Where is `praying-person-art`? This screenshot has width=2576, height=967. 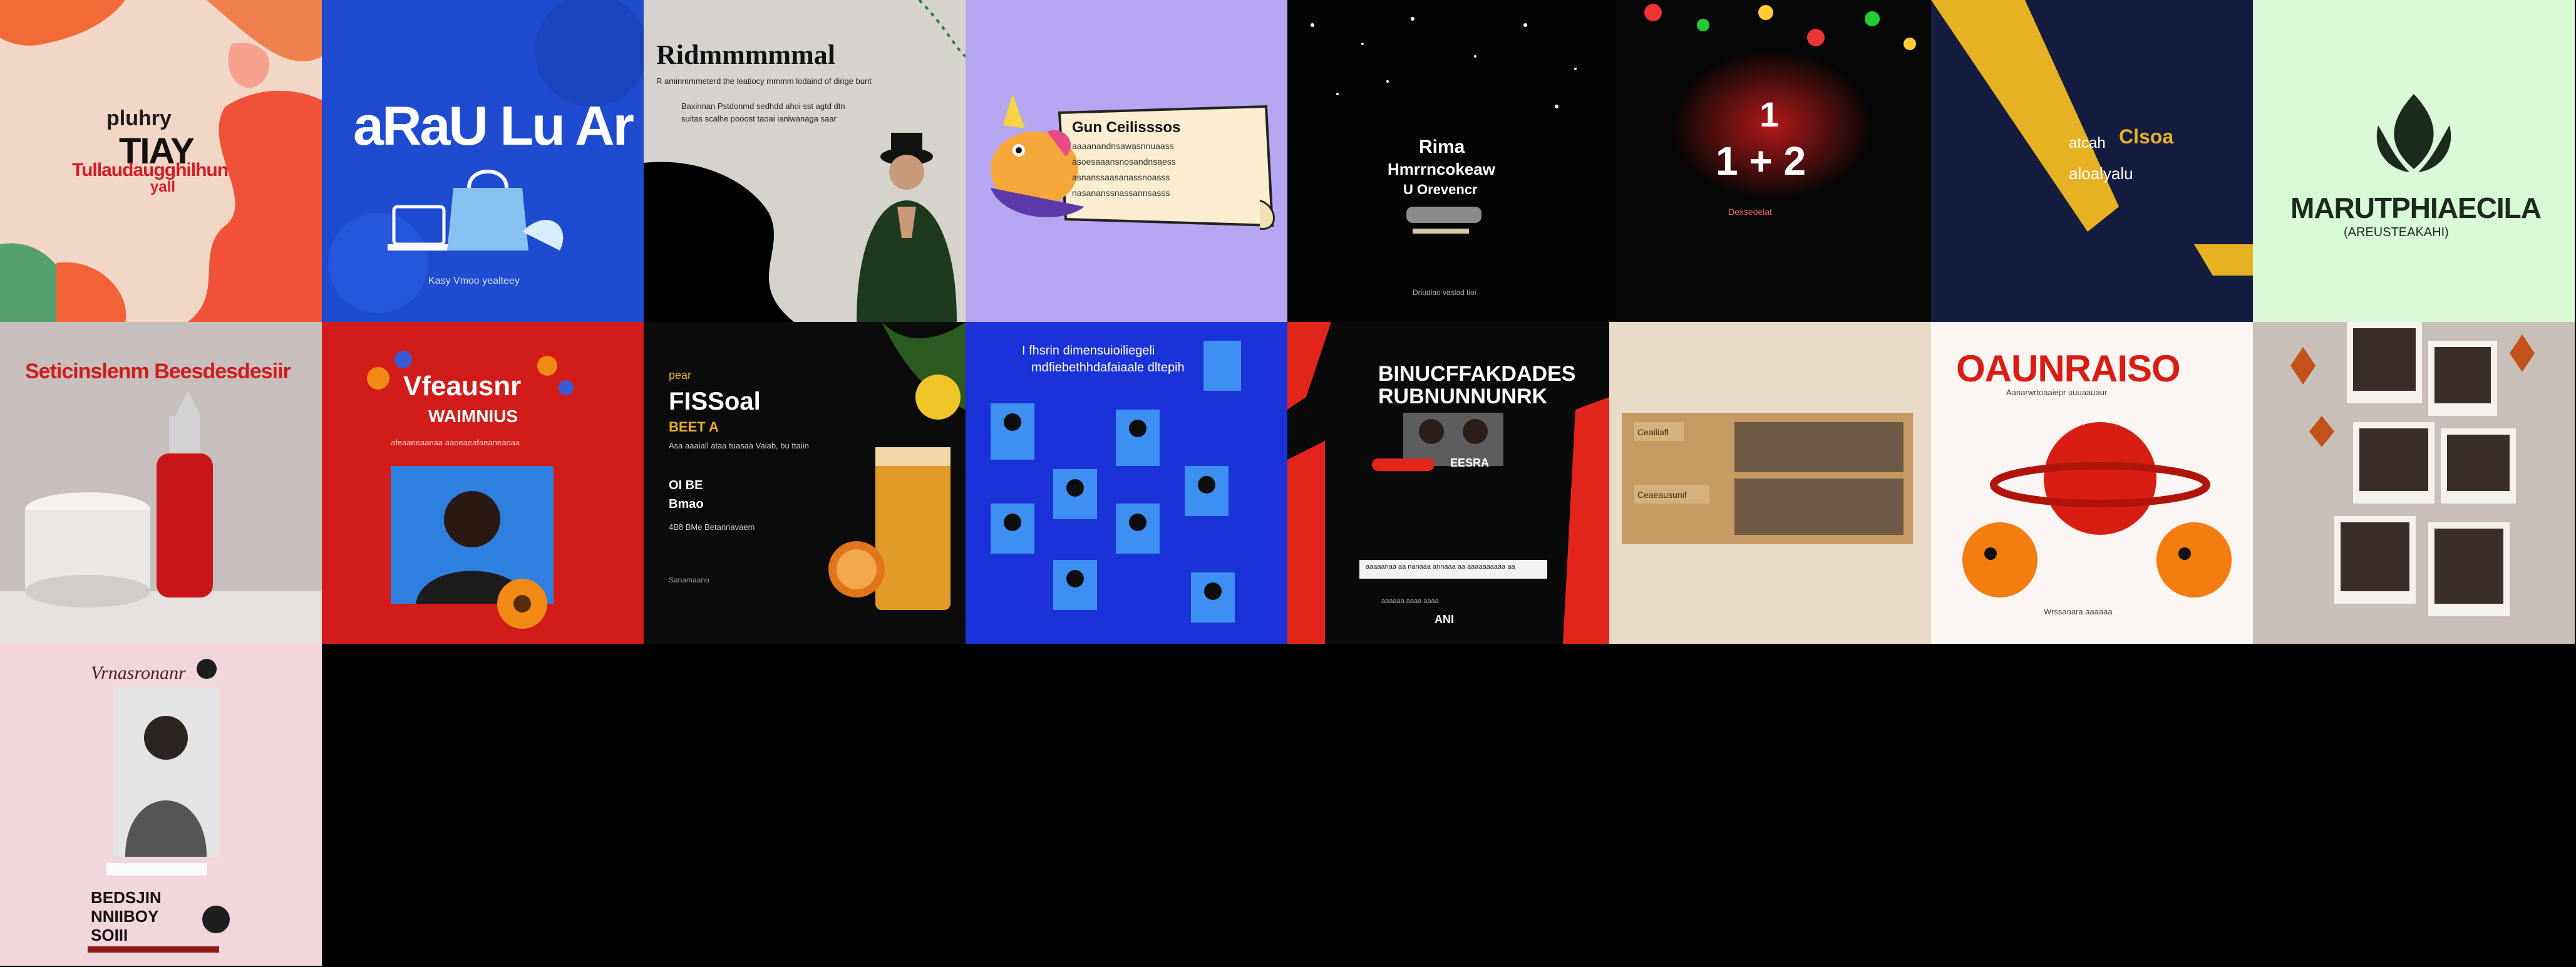
praying-person-art is located at coordinates (805, 161).